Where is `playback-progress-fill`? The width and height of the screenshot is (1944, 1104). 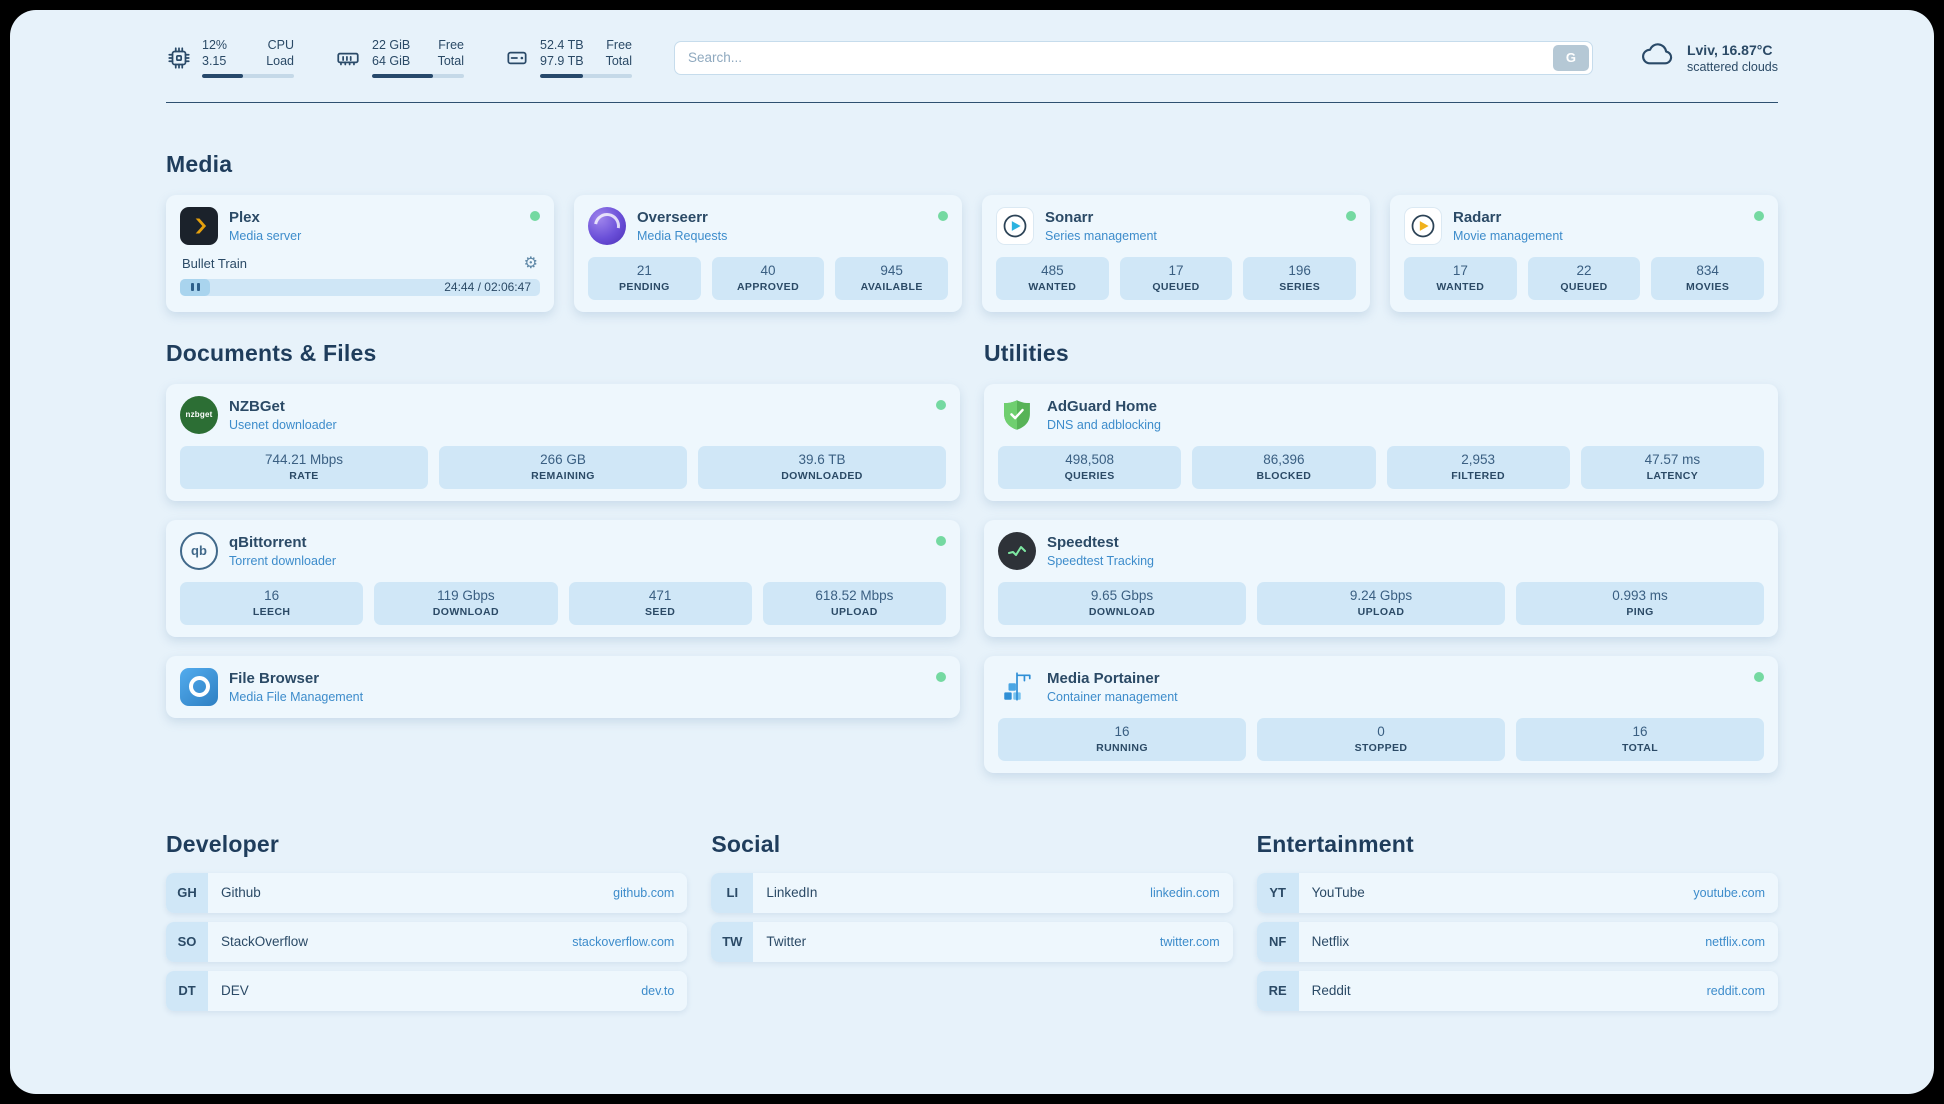 playback-progress-fill is located at coordinates (195, 287).